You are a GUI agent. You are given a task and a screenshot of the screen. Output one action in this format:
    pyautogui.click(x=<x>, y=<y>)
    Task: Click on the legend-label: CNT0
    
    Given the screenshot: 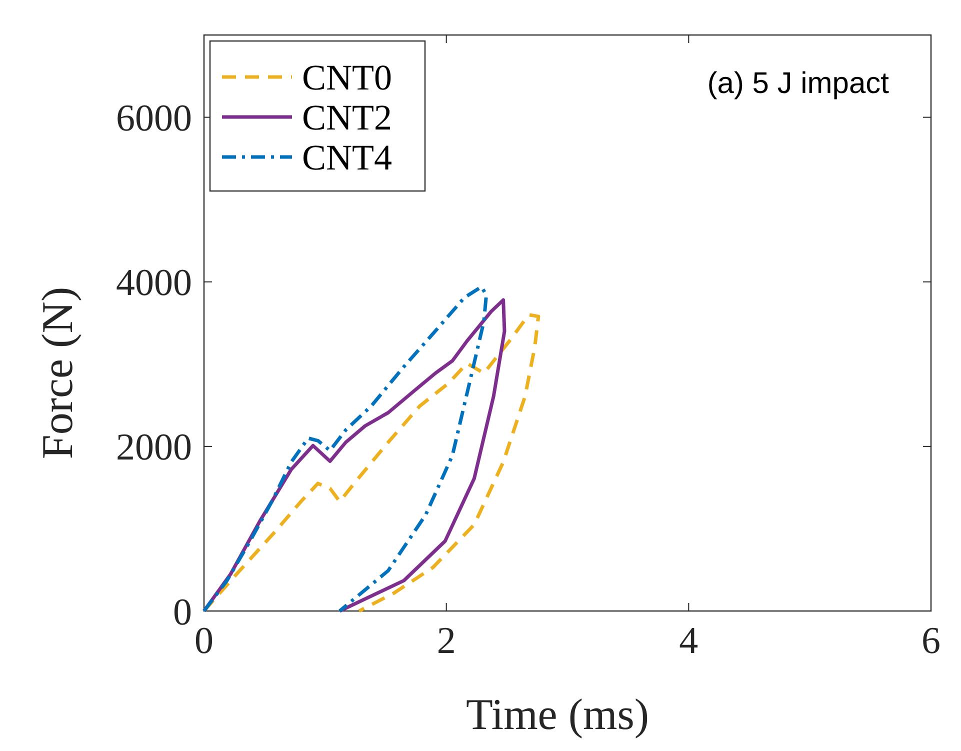 What is the action you would take?
    pyautogui.click(x=347, y=78)
    